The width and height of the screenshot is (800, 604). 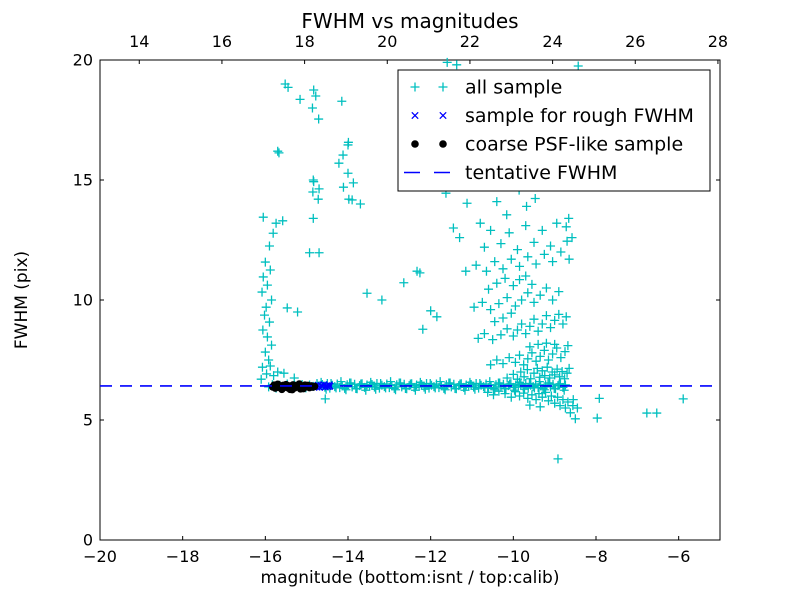 What do you see at coordinates (83, 300) in the screenshot?
I see `y-tick-label: 10` at bounding box center [83, 300].